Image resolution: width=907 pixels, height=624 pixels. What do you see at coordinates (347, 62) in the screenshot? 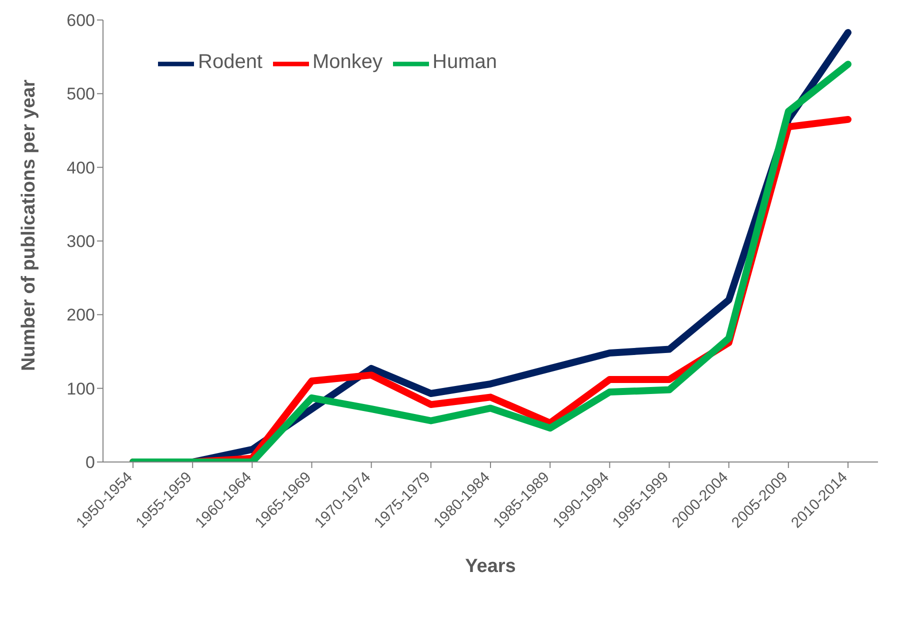
I see `legend-label: Monkey` at bounding box center [347, 62].